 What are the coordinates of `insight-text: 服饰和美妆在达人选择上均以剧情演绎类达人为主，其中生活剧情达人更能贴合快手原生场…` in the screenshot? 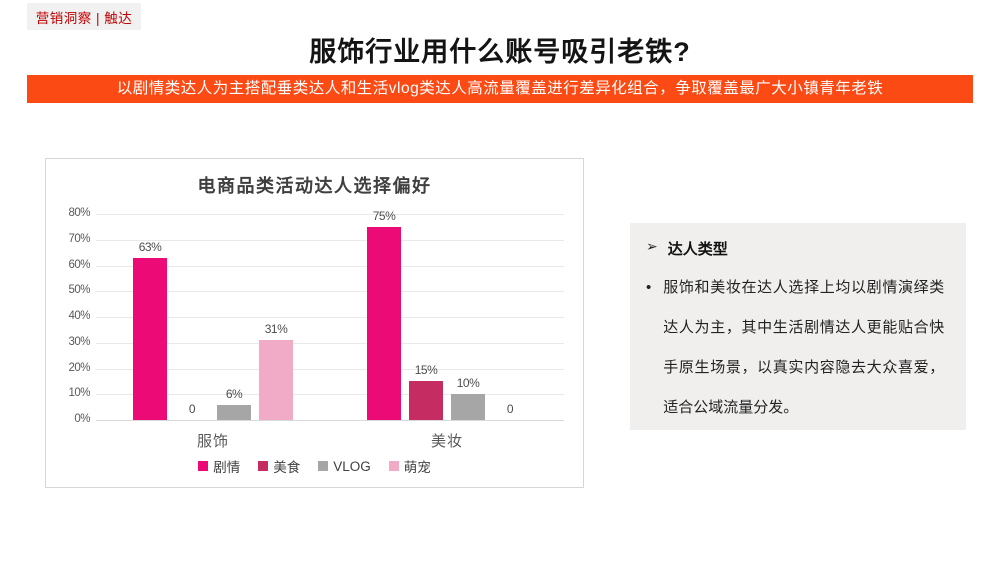 It's located at (804, 347).